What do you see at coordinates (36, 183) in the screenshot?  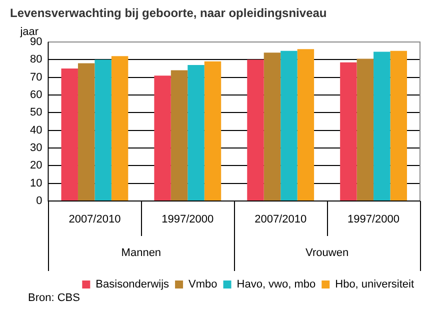 I see `y-tick-label: 10` at bounding box center [36, 183].